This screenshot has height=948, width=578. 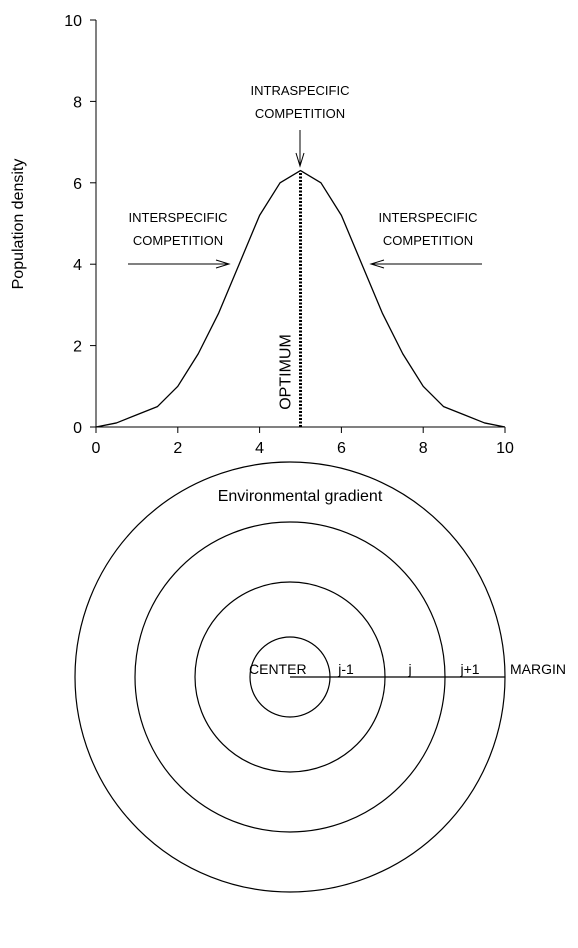 I want to click on diagram-label: CENTER, so click(x=278, y=669).